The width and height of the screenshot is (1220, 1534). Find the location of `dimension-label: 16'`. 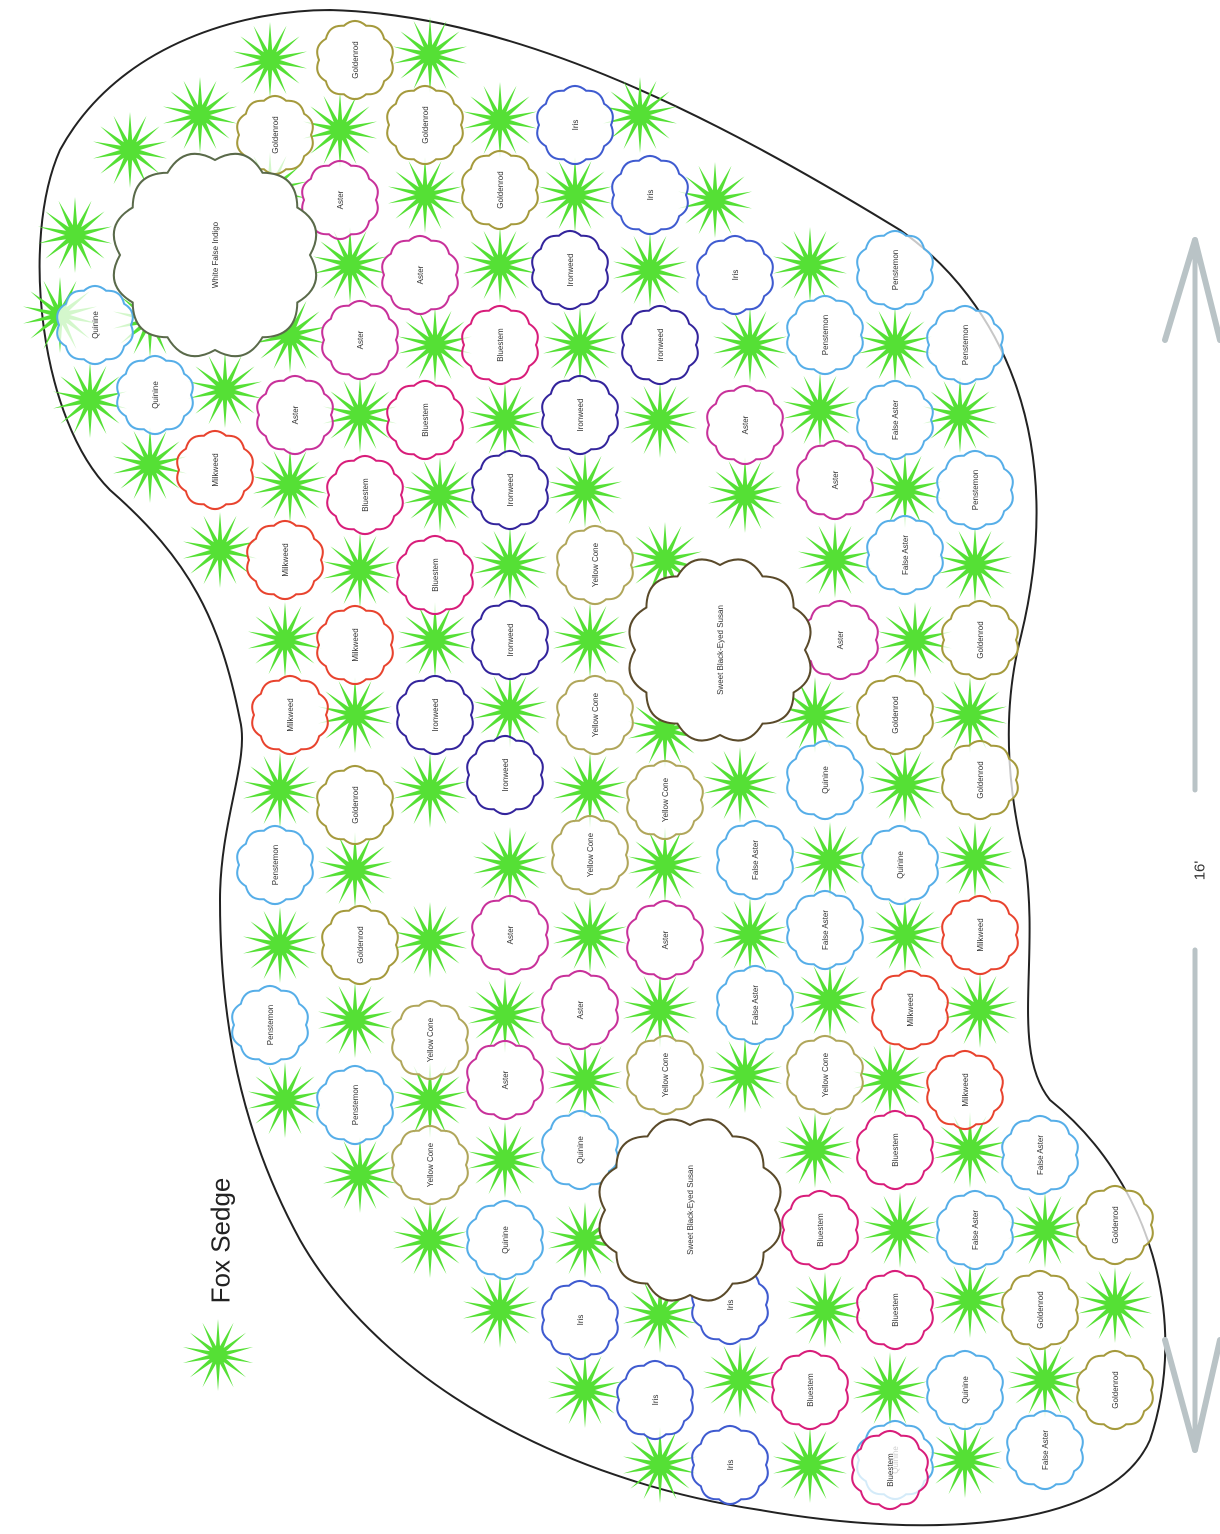

dimension-label: 16' is located at coordinates (1200, 870).